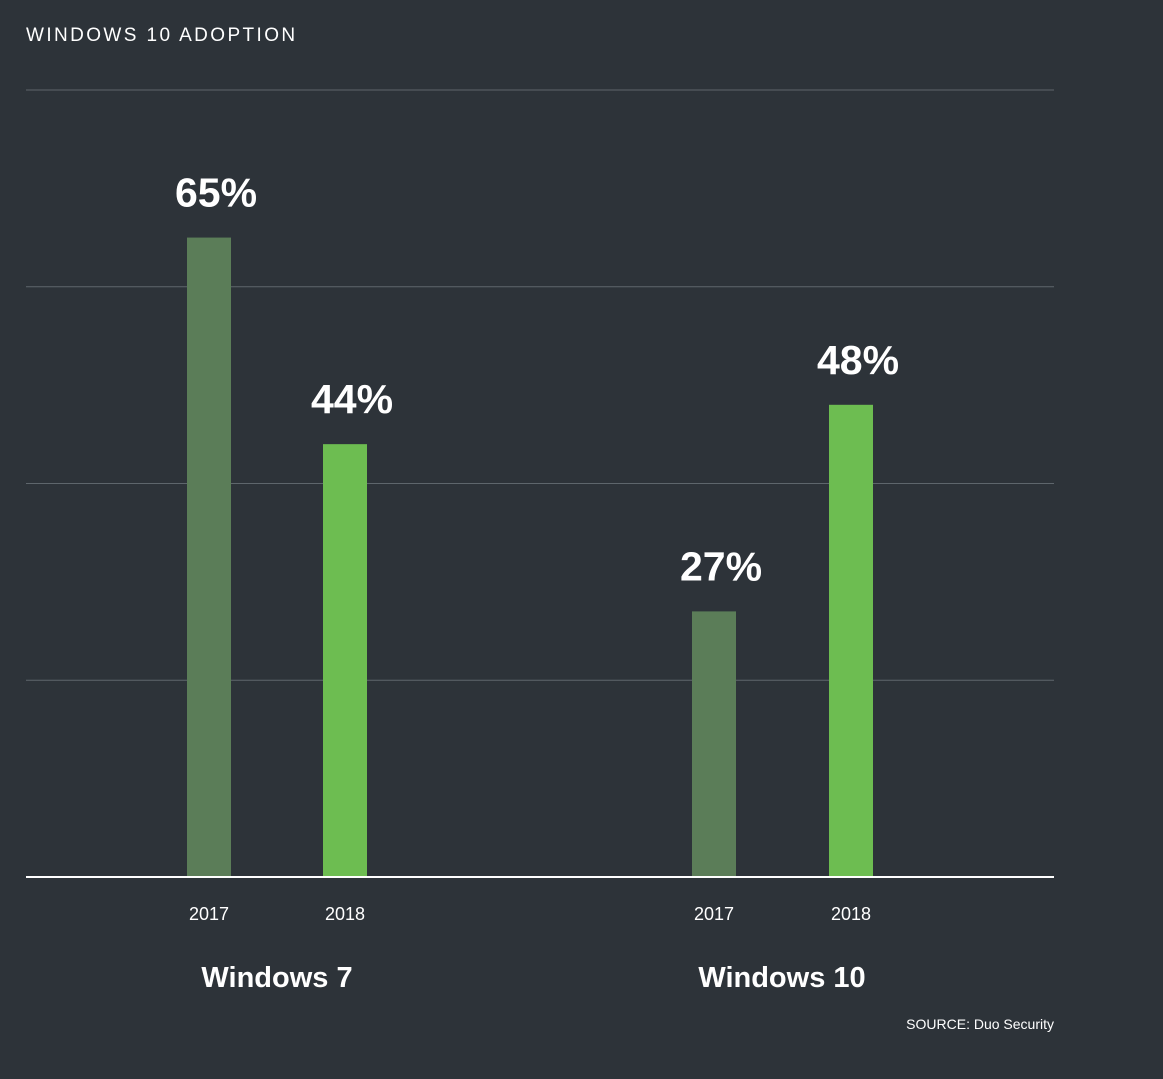 The image size is (1163, 1079). What do you see at coordinates (533, 978) in the screenshot?
I see `group-labels: Windows 7 Windows 10` at bounding box center [533, 978].